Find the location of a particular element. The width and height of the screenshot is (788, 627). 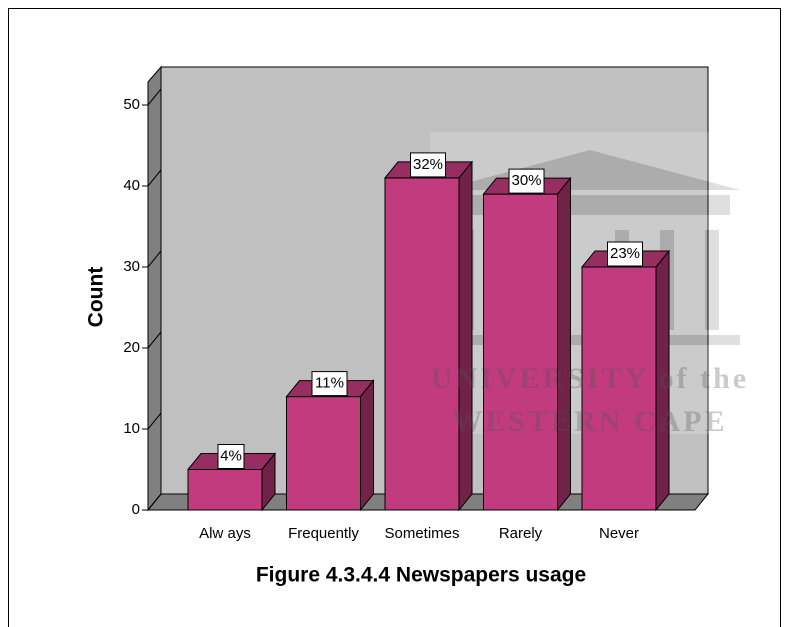

watermark: UNIVERSITY of the WESTERN CAPE is located at coordinates (590, 400).